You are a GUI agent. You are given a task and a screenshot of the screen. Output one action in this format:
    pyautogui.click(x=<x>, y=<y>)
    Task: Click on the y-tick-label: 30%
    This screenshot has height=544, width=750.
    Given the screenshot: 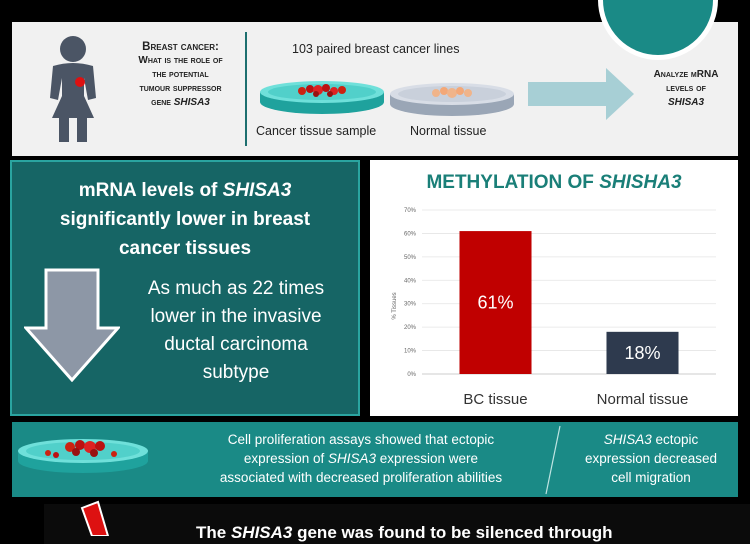 What is the action you would take?
    pyautogui.click(x=410, y=305)
    